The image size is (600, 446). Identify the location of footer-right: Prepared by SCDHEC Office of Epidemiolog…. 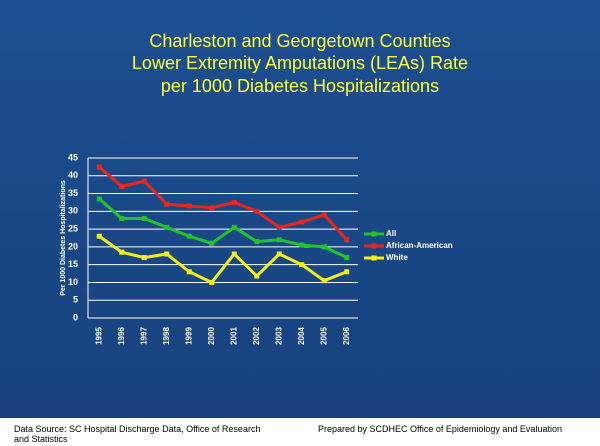
(440, 429).